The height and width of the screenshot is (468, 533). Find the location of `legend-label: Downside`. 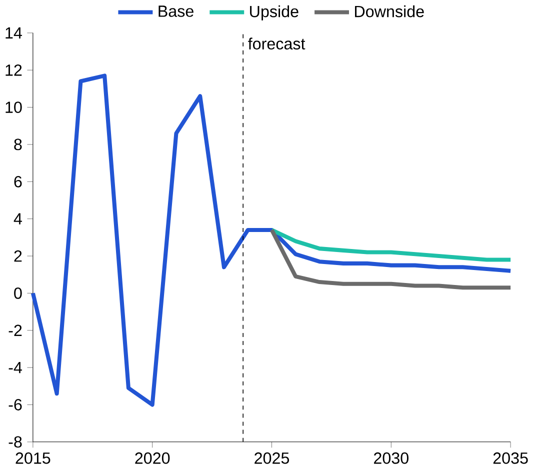

legend-label: Downside is located at coordinates (389, 11).